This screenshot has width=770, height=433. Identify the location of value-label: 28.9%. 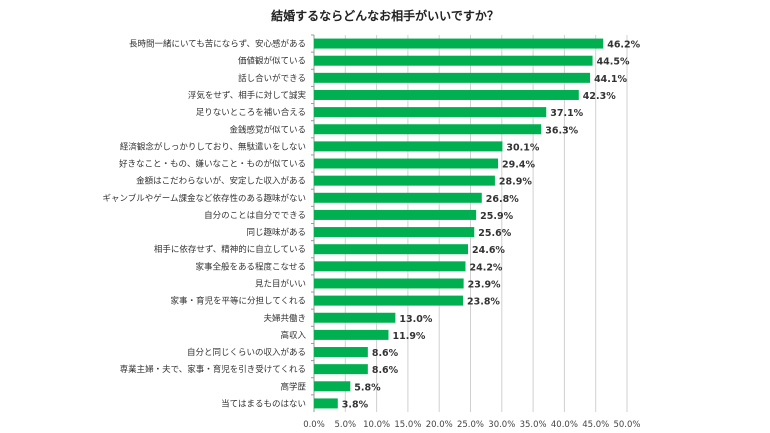
(515, 182).